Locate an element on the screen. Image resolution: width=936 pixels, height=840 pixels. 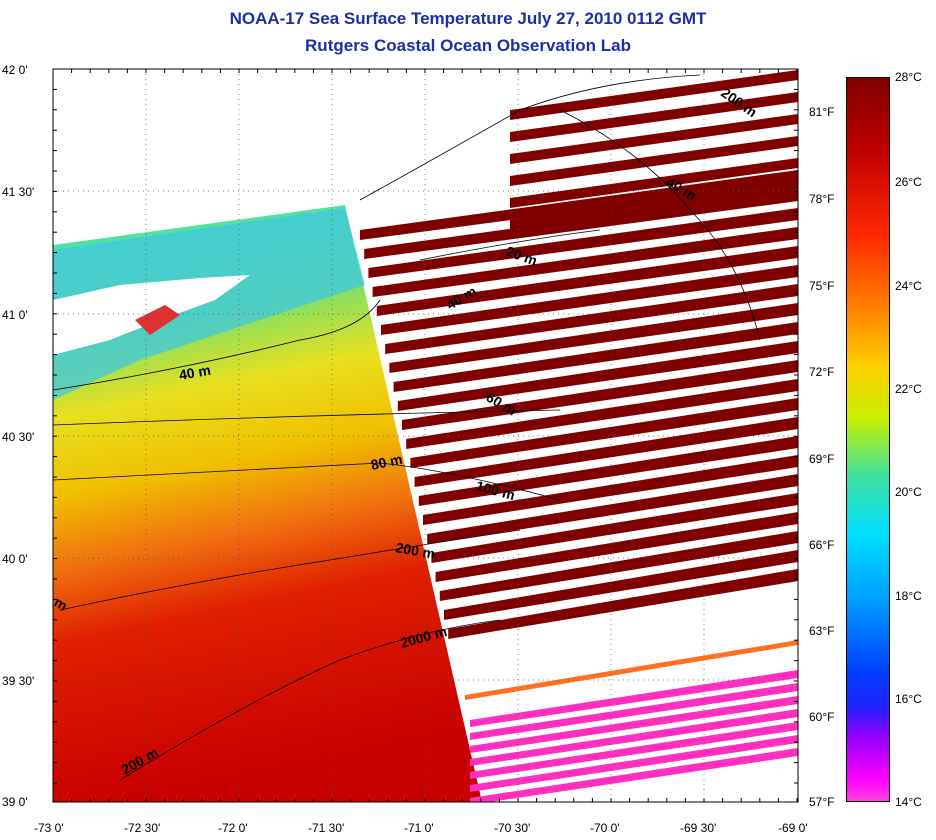
fahrenheit-label: 66°F is located at coordinates (822, 545).